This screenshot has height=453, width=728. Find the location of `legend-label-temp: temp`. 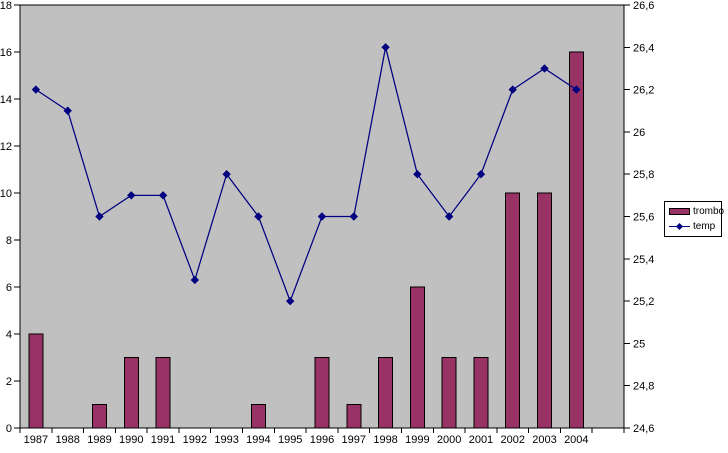

legend-label-temp: temp is located at coordinates (704, 226).